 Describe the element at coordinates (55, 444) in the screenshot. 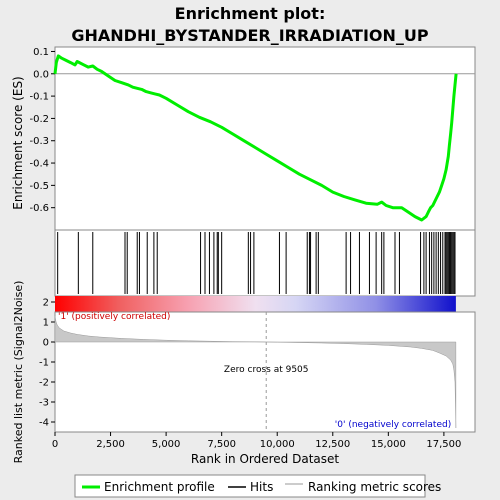

I see `xtick-label: 0` at that location.